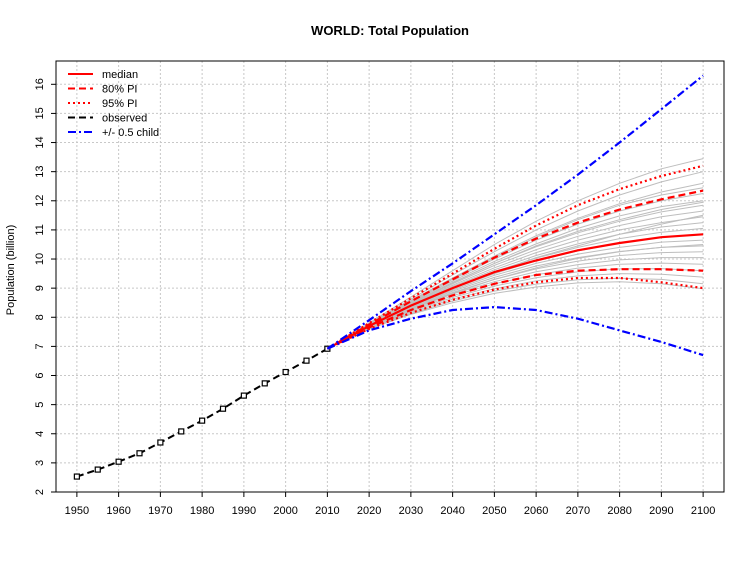 This screenshot has height=566, width=755. I want to click on y-tick-label: 6, so click(40, 375).